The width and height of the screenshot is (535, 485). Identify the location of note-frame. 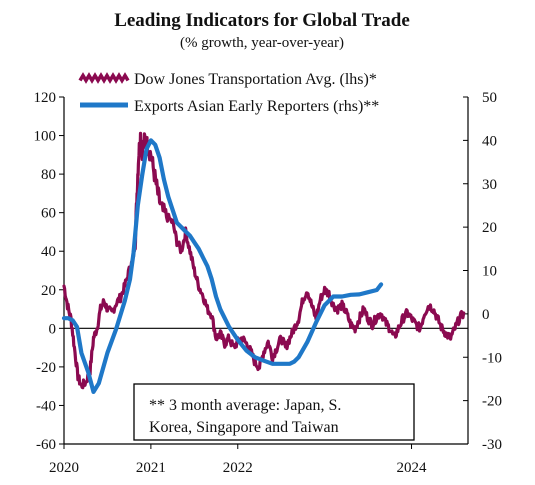
(274, 412).